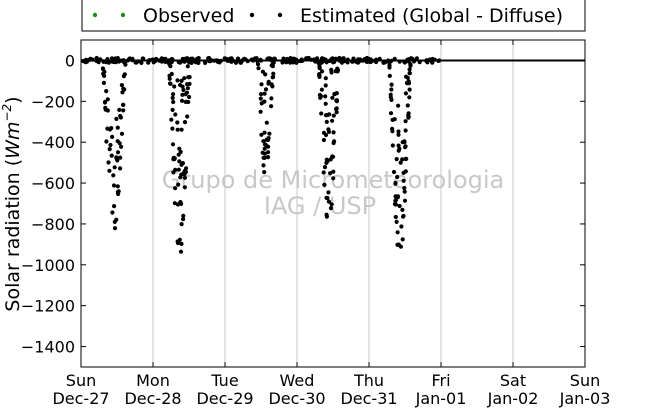 This screenshot has height=409, width=650. I want to click on xtick-label-date: Dec-27, so click(80, 398).